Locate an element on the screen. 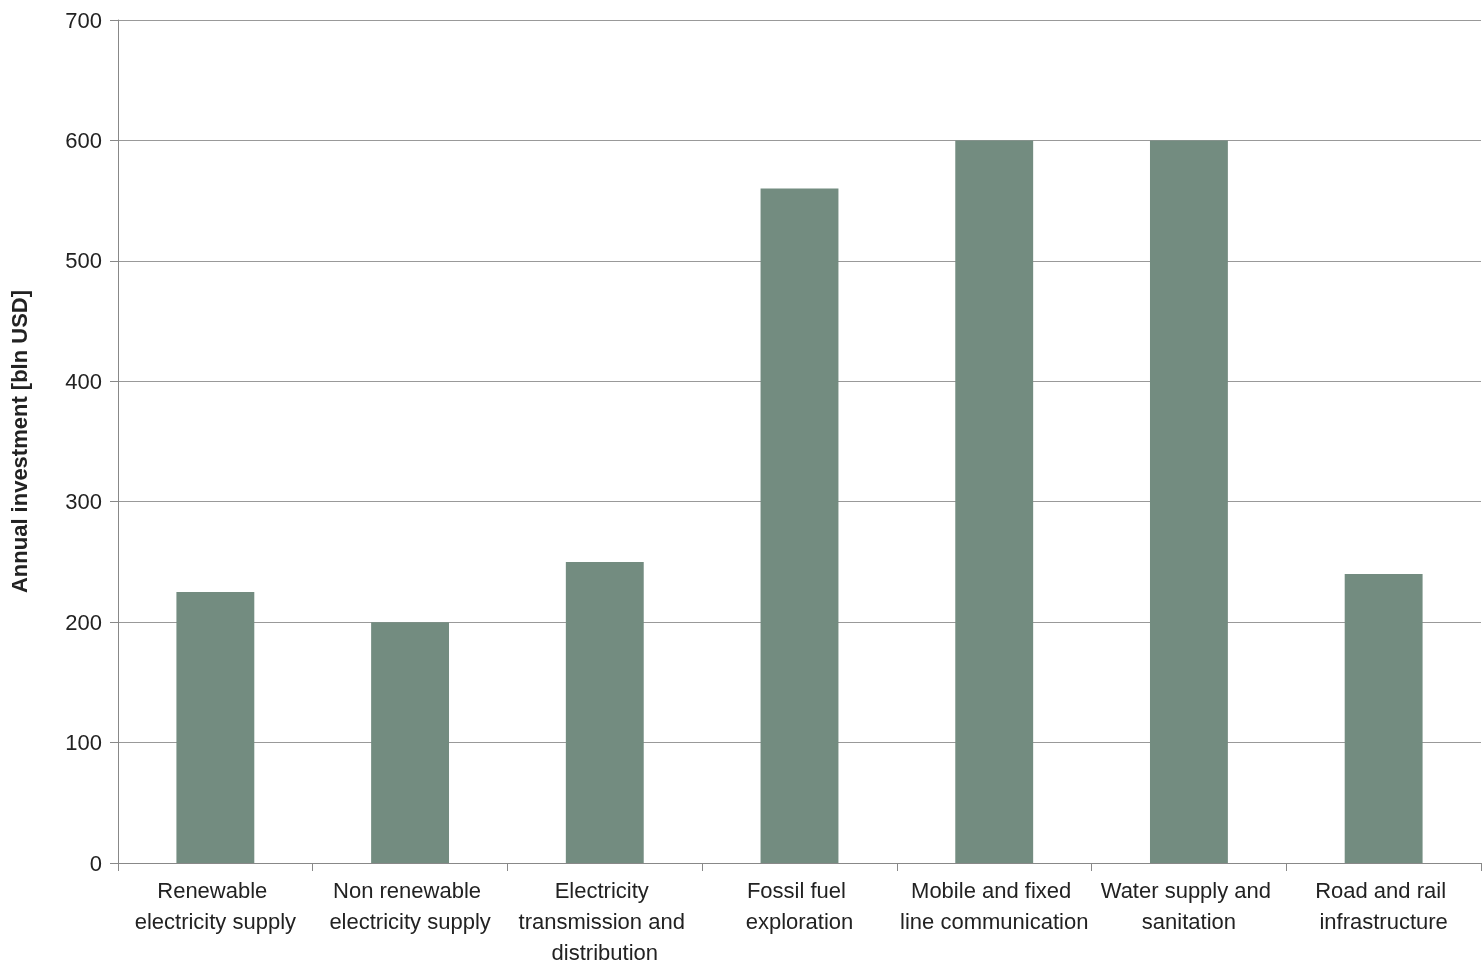  x-tick-label: Mobile and fixed line communication is located at coordinates (994, 906).